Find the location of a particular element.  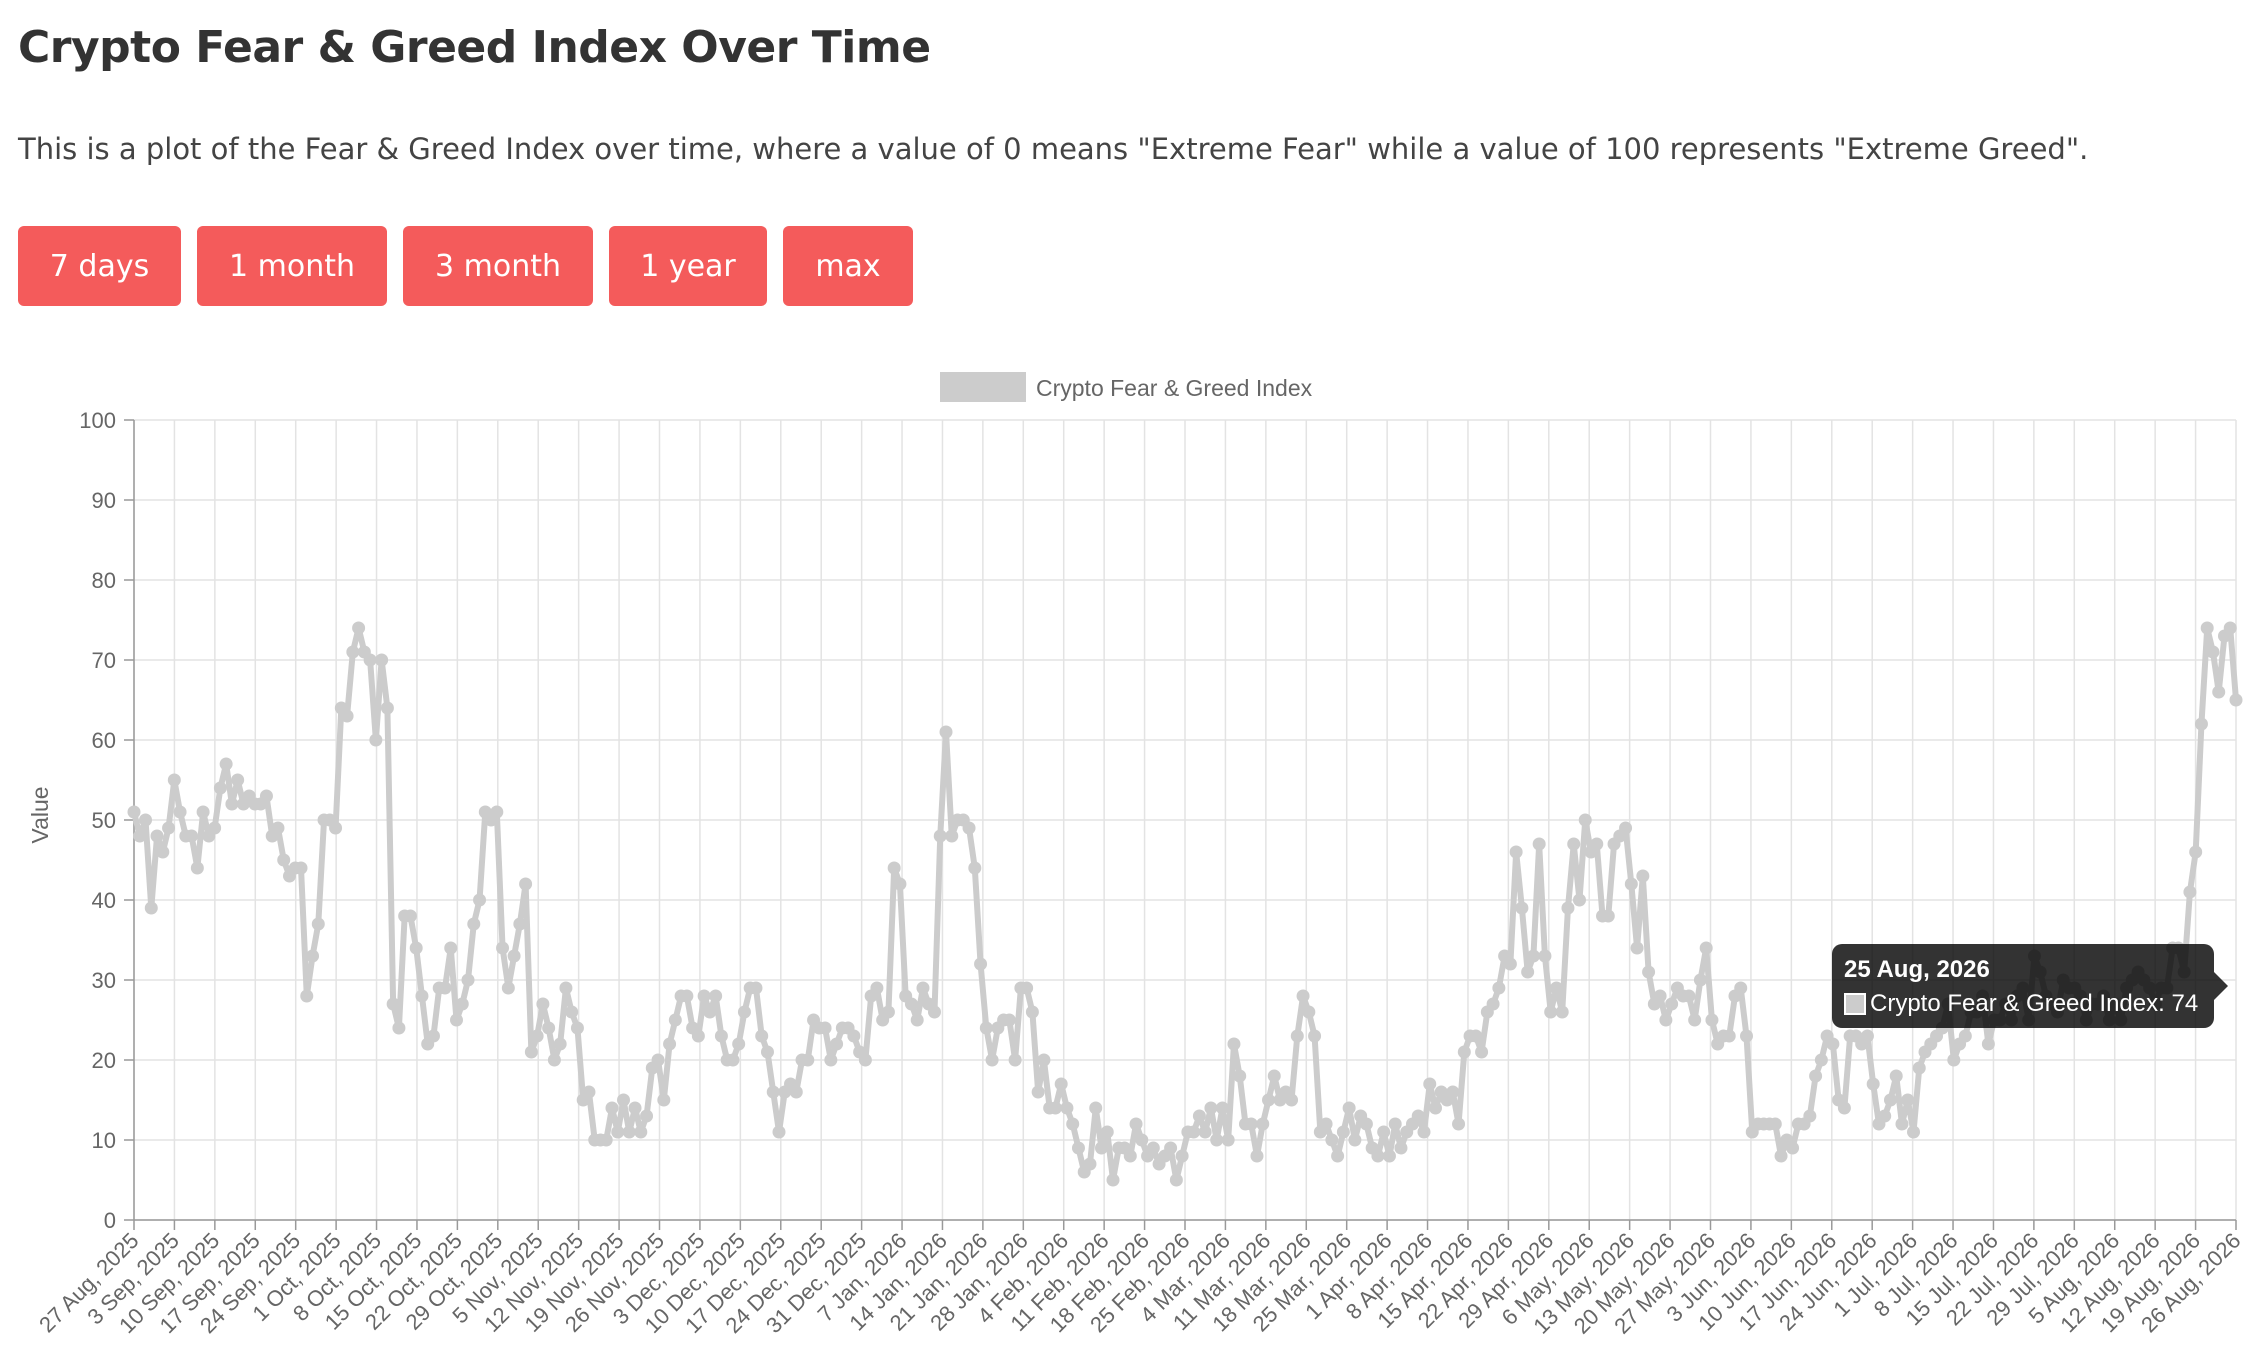

range-button-3-month: 3 month is located at coordinates (498, 266).